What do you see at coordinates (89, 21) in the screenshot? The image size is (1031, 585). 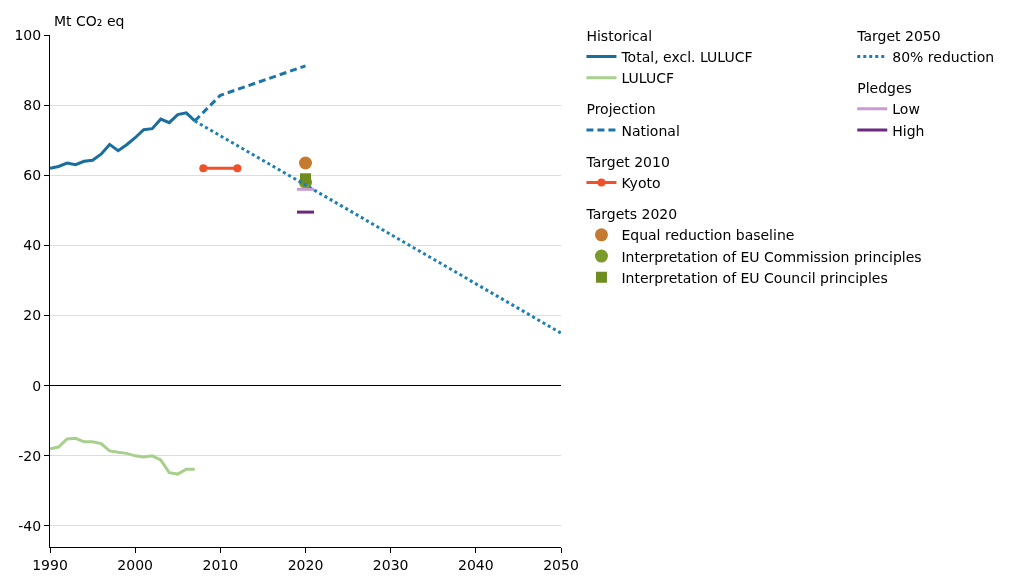 I see `y-axis-title: Mt CO₂ eq` at bounding box center [89, 21].